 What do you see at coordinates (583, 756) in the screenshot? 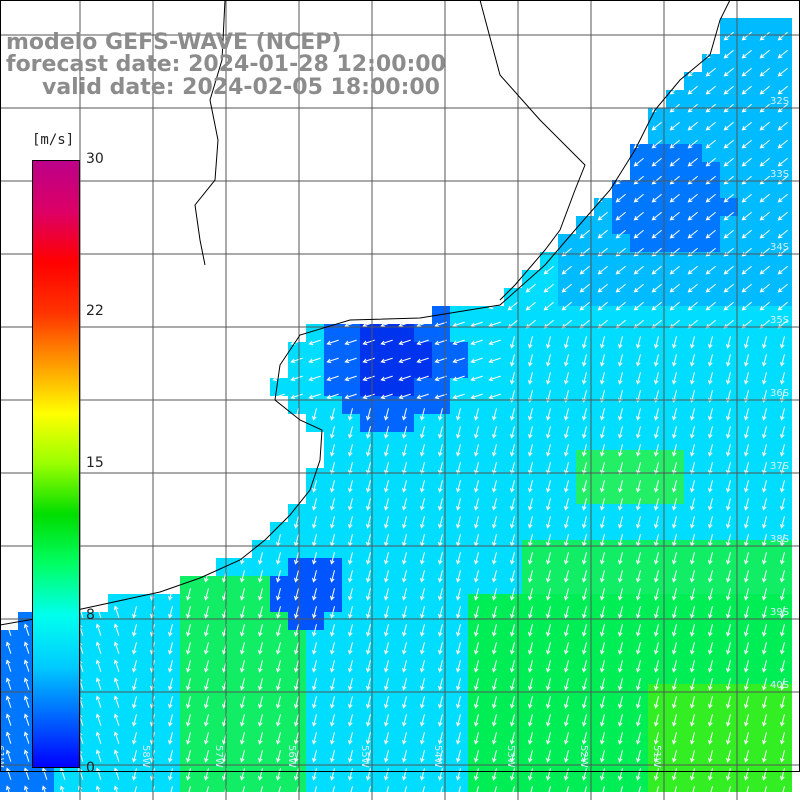
I see `longitude-label: 52W` at bounding box center [583, 756].